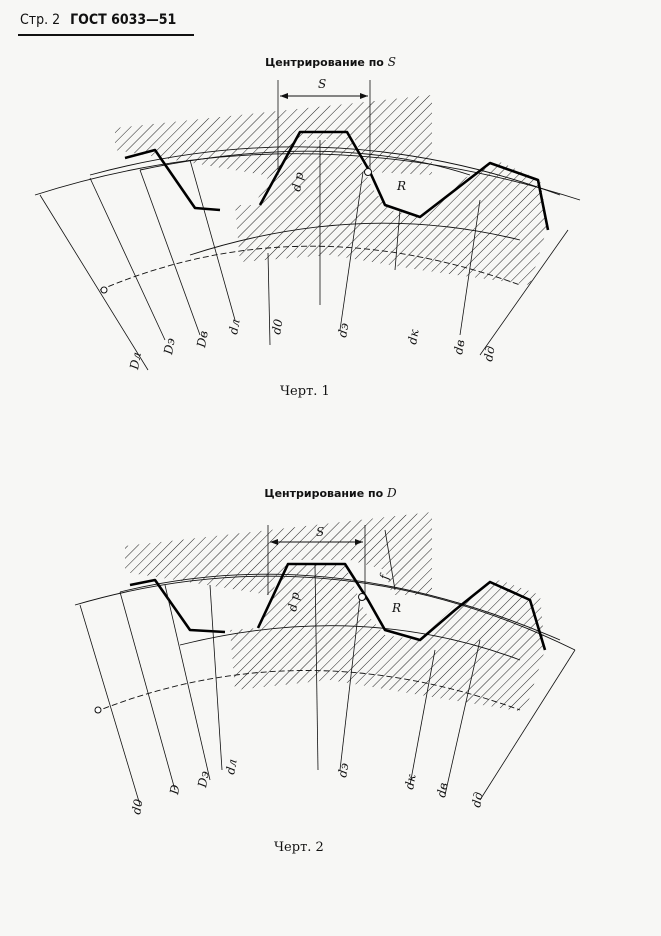 Image resolution: width=661 pixels, height=936 pixels. I want to click on page-header: Стр. 2 ГОСТ 6033—51, so click(98, 20).